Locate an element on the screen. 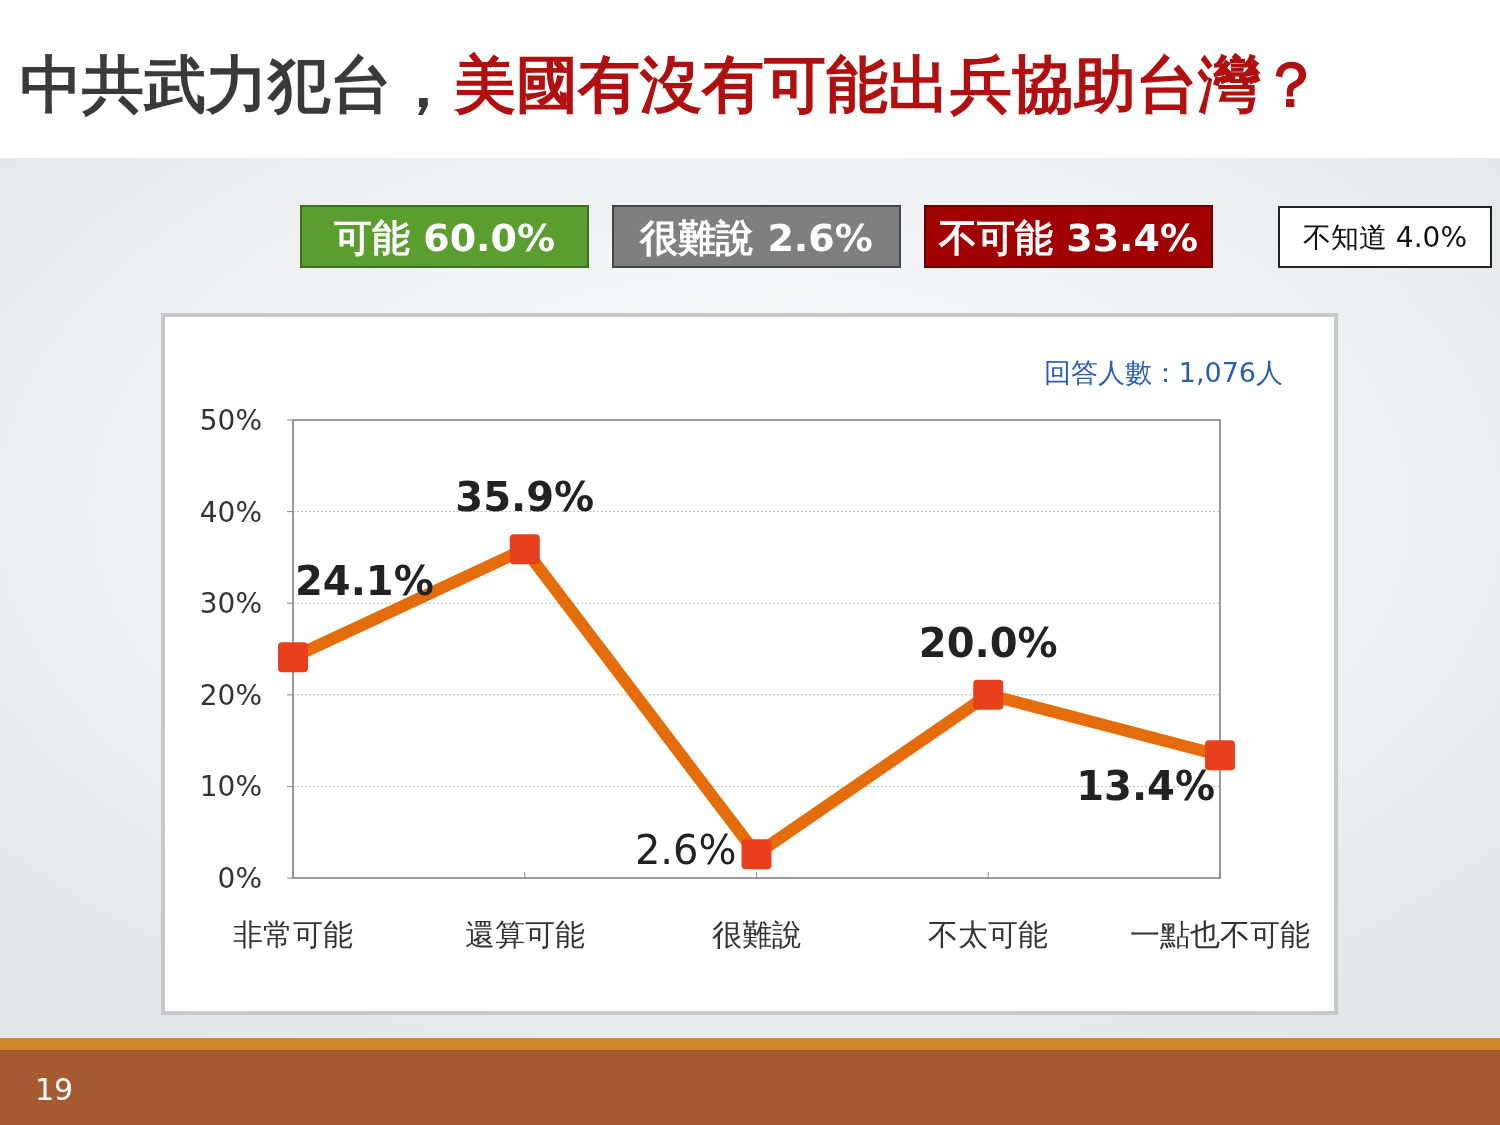  y-tick-label: 0% is located at coordinates (239, 878).